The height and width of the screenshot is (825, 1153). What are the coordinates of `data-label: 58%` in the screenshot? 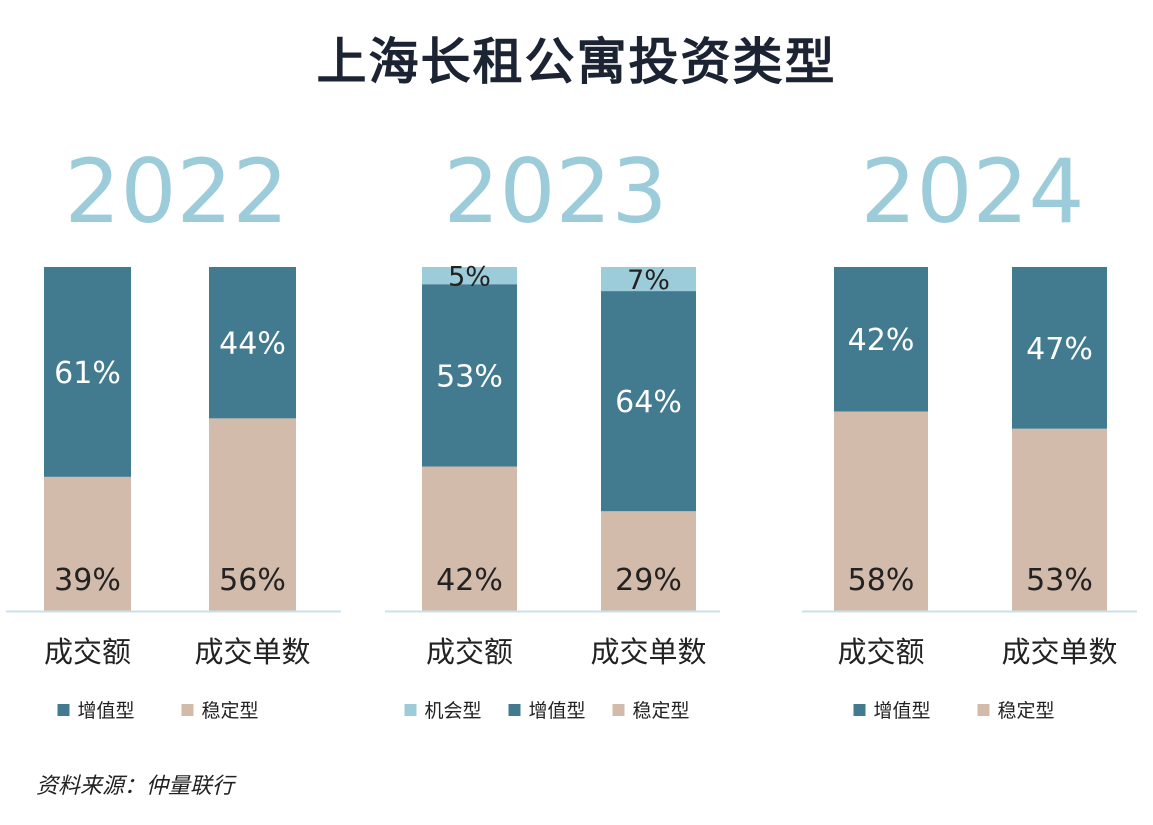 It's located at (881, 580).